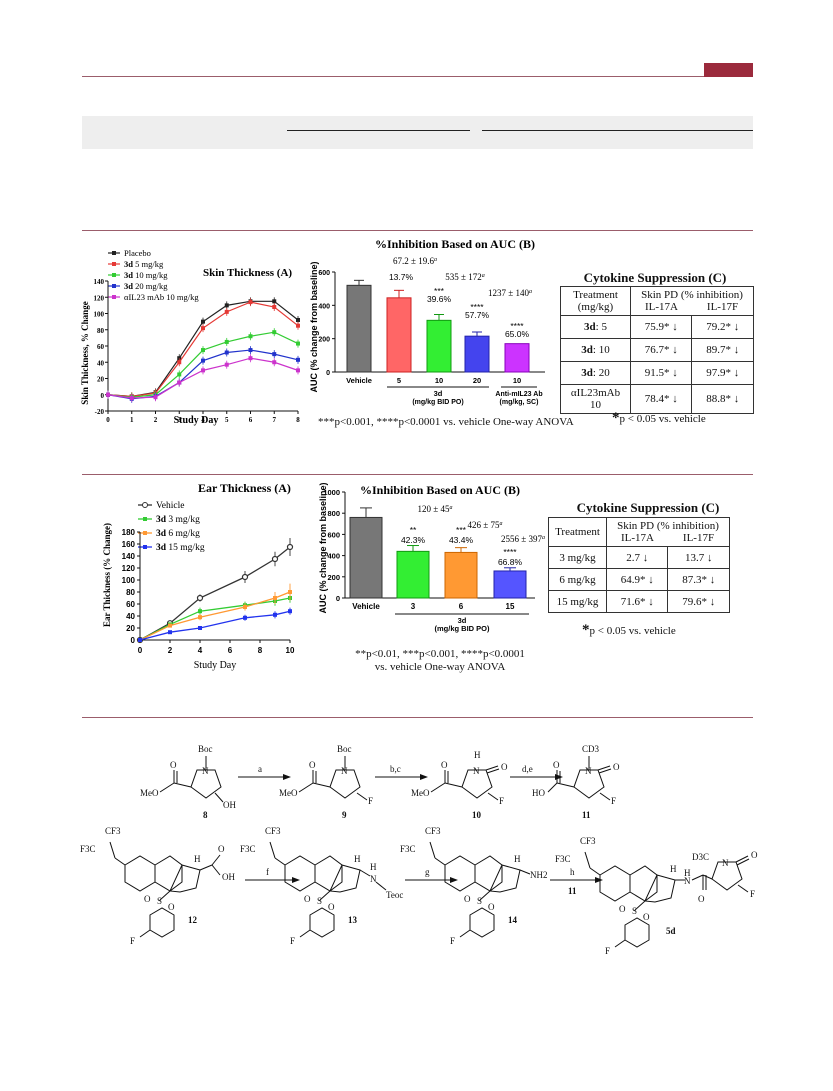  What do you see at coordinates (461, 575) in the screenshot?
I see `auc2-bar` at bounding box center [461, 575].